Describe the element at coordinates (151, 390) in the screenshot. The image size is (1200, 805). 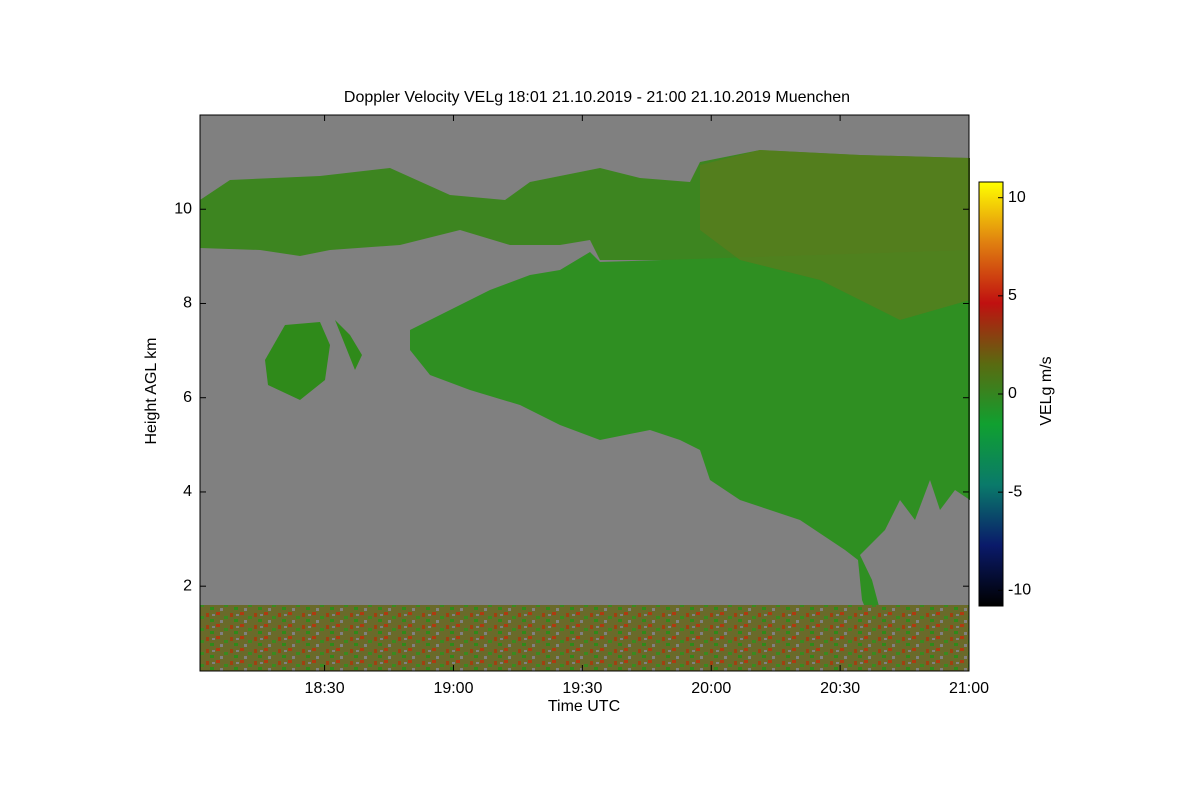
I see `y-axis-label: Height AGL km` at that location.